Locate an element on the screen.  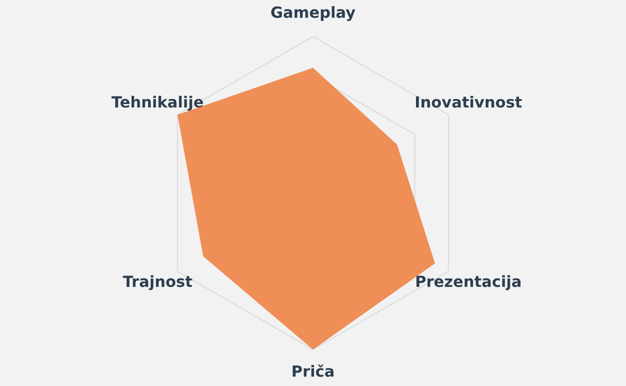
spoke-label: Inovativnost is located at coordinates (469, 102).